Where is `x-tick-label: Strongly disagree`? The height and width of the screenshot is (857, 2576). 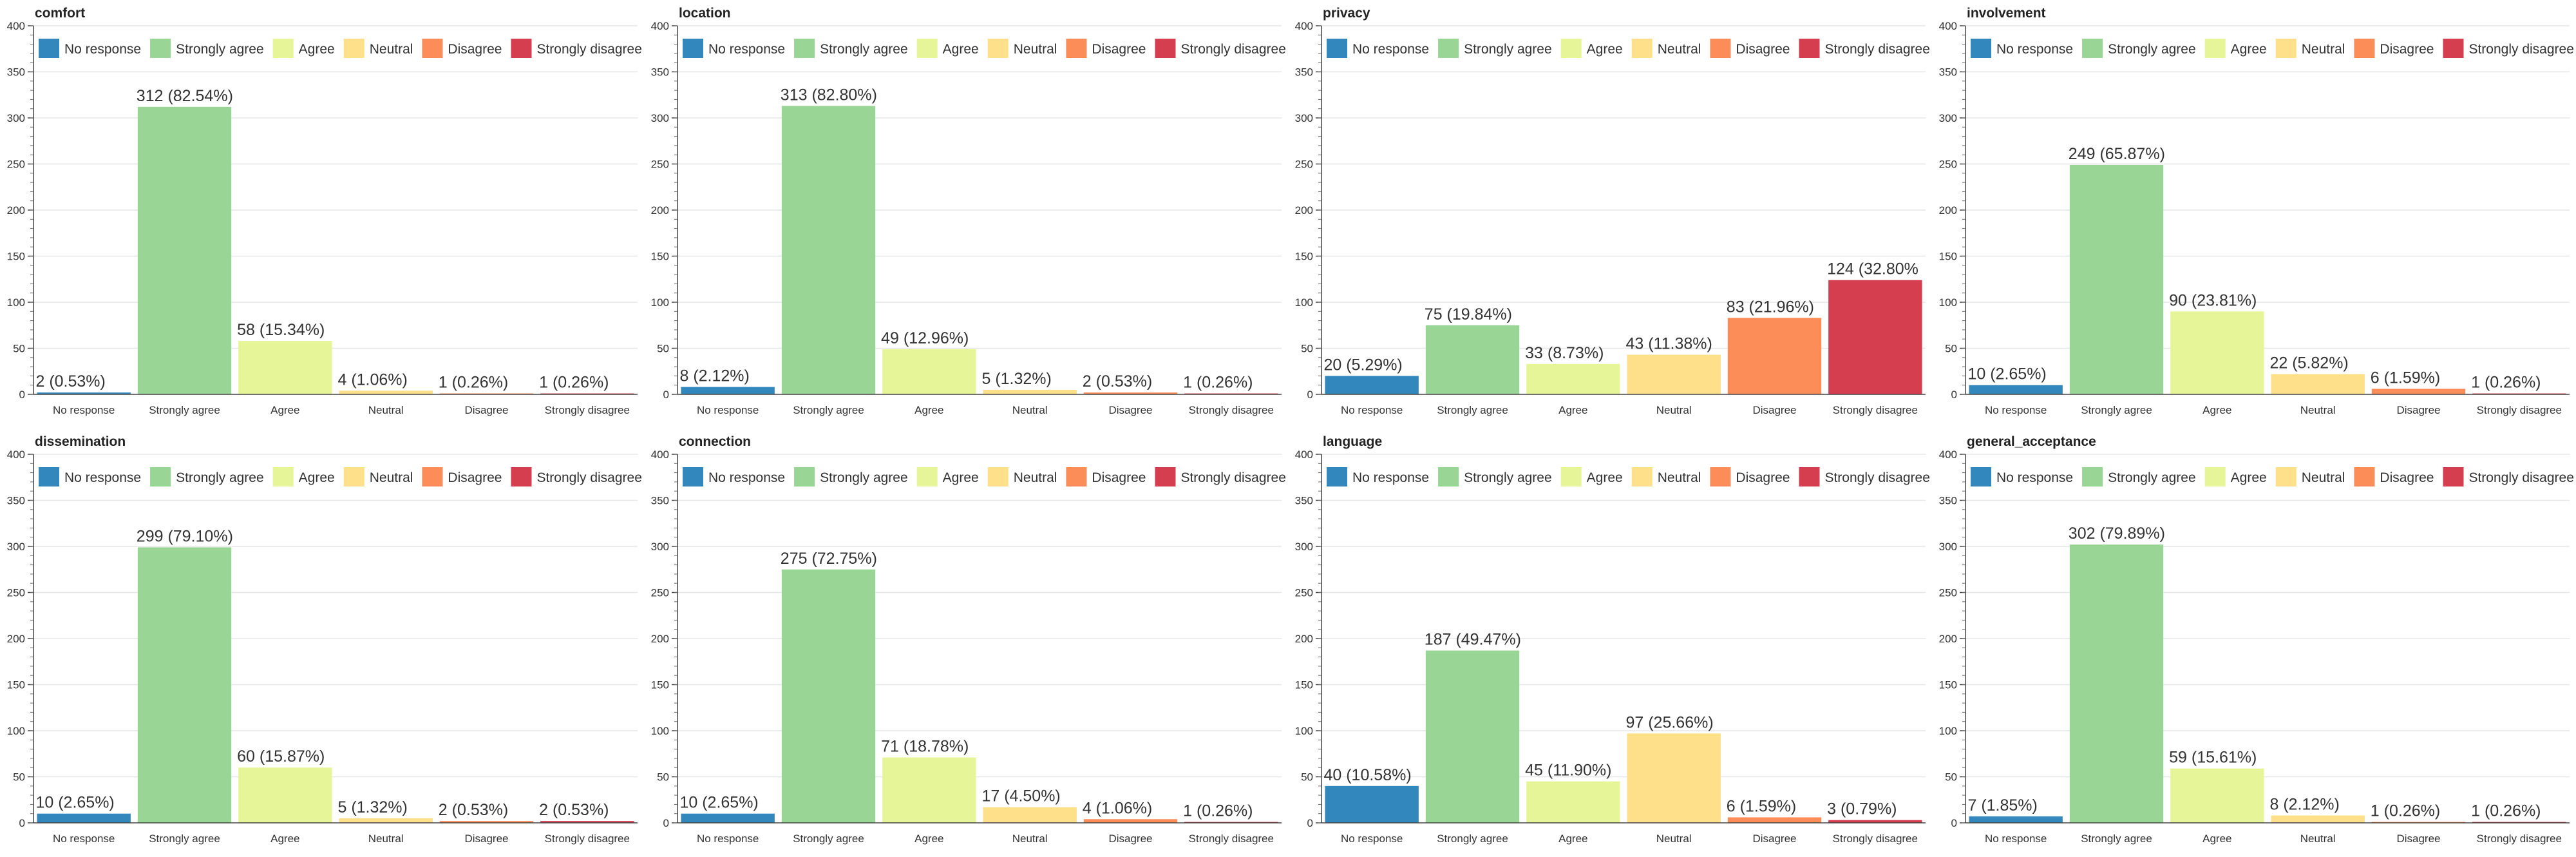 x-tick-label: Strongly disagree is located at coordinates (1876, 410).